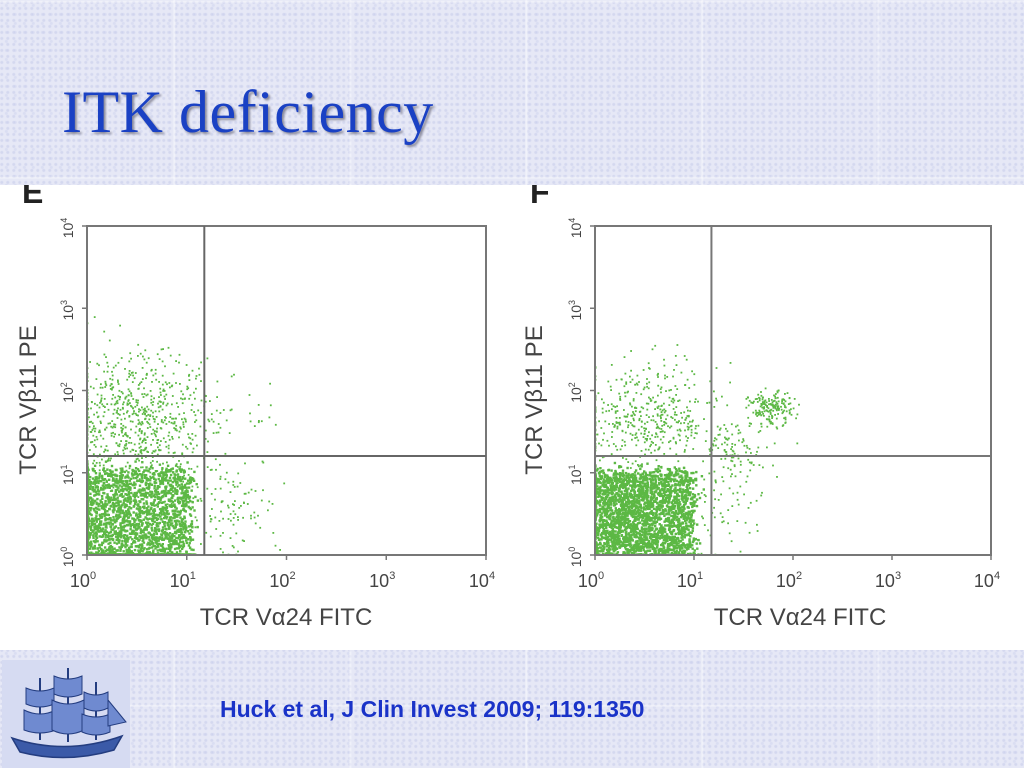  I want to click on y-tick-label: 100, so click(575, 557).